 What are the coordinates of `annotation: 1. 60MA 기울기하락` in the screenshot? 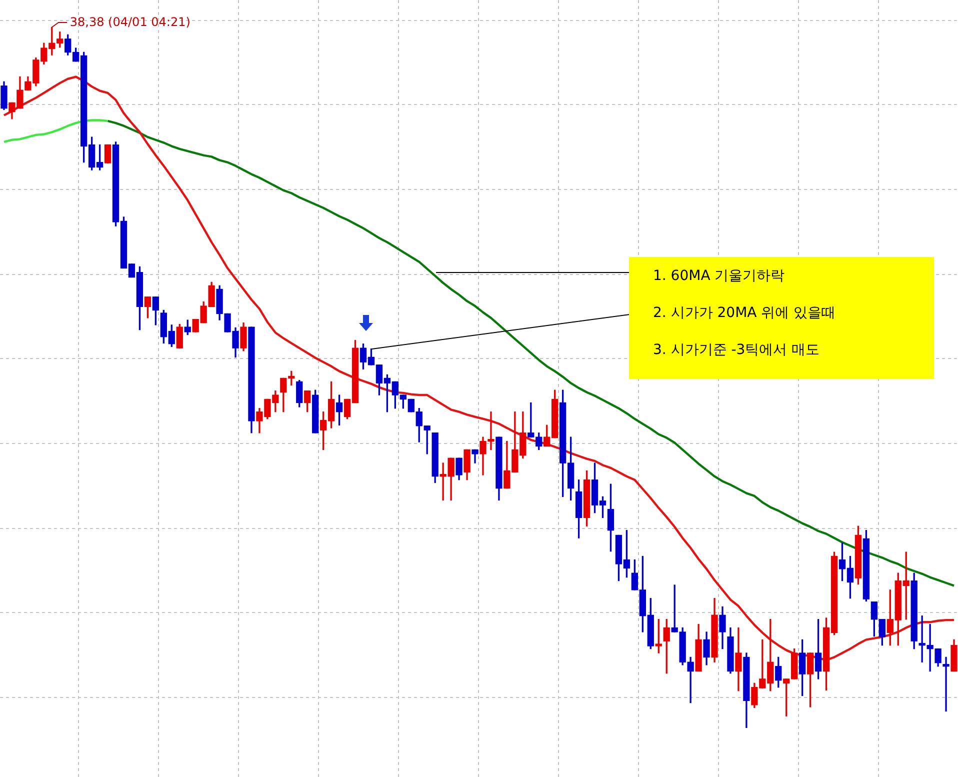 It's located at (719, 276).